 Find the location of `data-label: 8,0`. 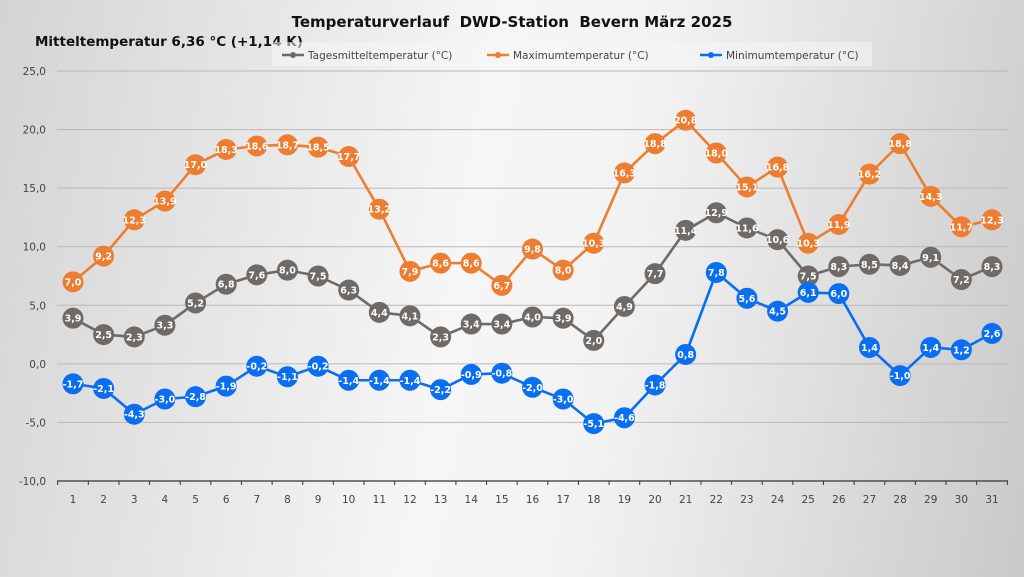

data-label: 8,0 is located at coordinates (287, 271).